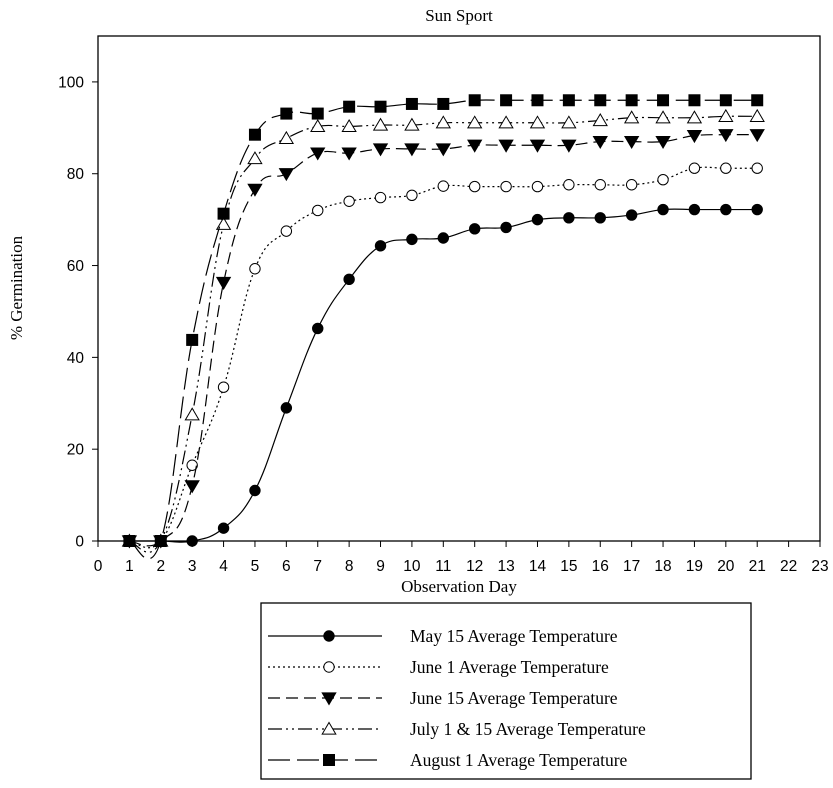 The image size is (833, 788). What do you see at coordinates (568, 566) in the screenshot?
I see `x-tick-label: 15` at bounding box center [568, 566].